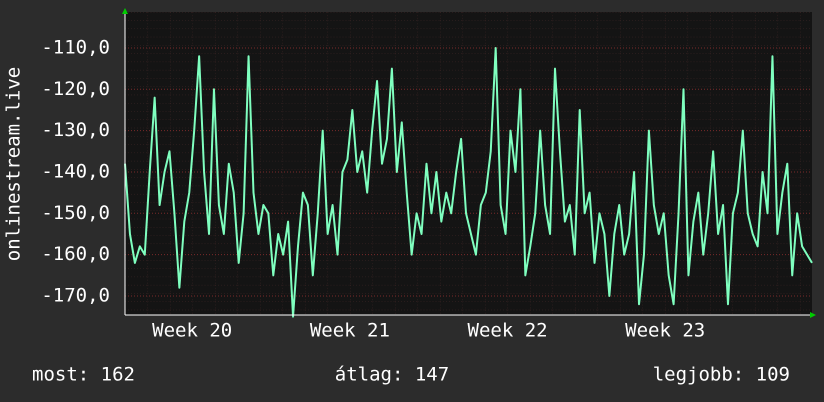 The width and height of the screenshot is (824, 402). What do you see at coordinates (392, 375) in the screenshot?
I see `footer-avg: átlag: 147` at bounding box center [392, 375].